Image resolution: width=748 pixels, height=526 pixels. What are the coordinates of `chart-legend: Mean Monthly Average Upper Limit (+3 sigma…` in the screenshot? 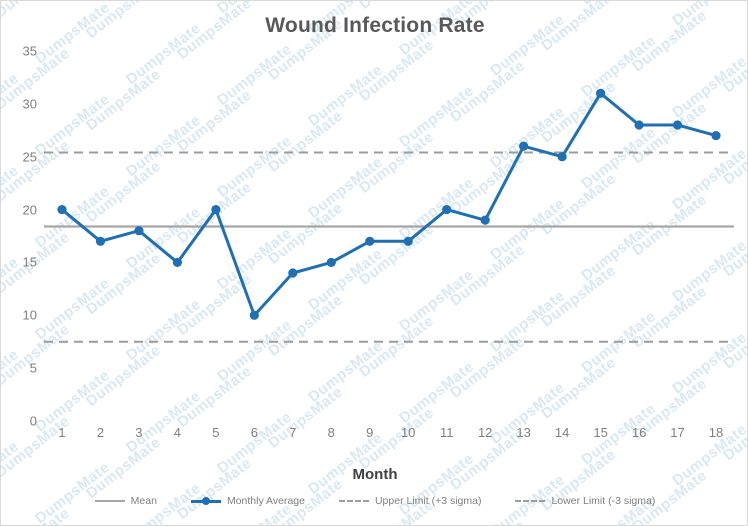 It's located at (374, 501).